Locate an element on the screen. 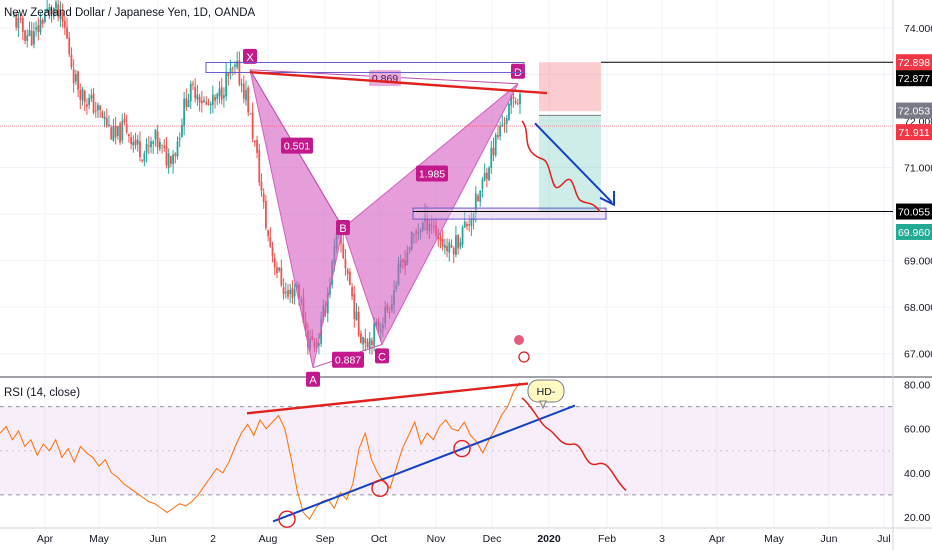 The height and width of the screenshot is (555, 932). price-axis-label-text: 72.877 is located at coordinates (914, 79).